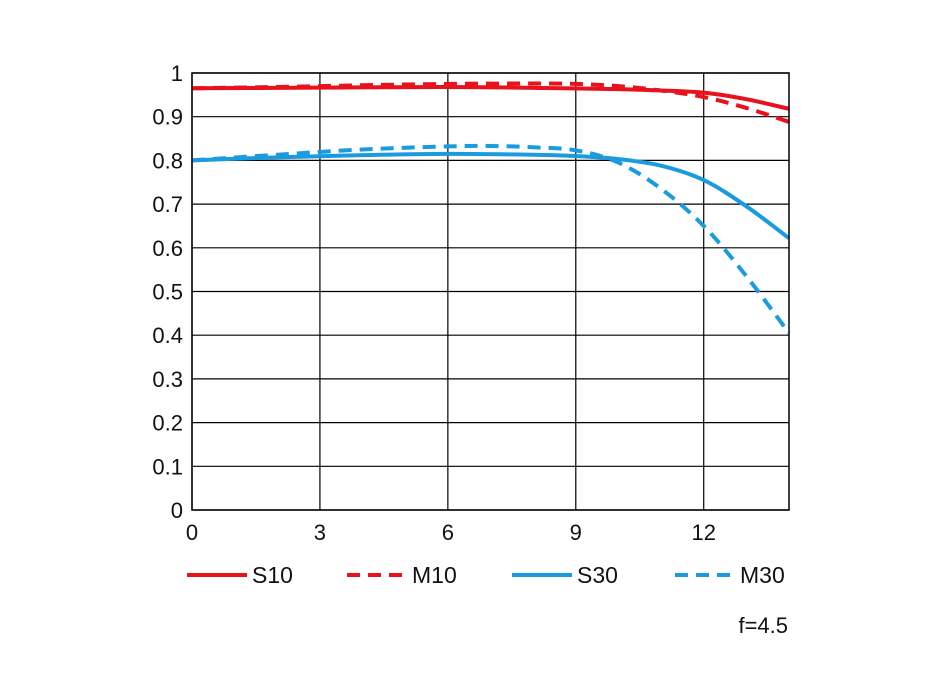 The width and height of the screenshot is (932, 700). Describe the element at coordinates (177, 73) in the screenshot. I see `y-tick-label: 1` at that location.